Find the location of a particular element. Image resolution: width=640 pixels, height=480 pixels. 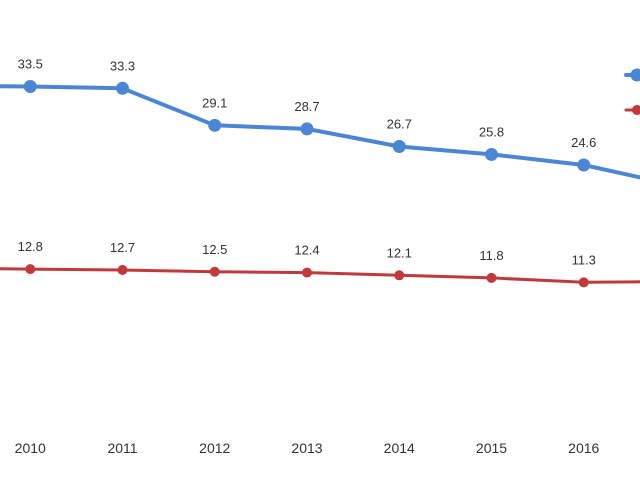

data-label-s1-2015: 25.8 is located at coordinates (491, 131).